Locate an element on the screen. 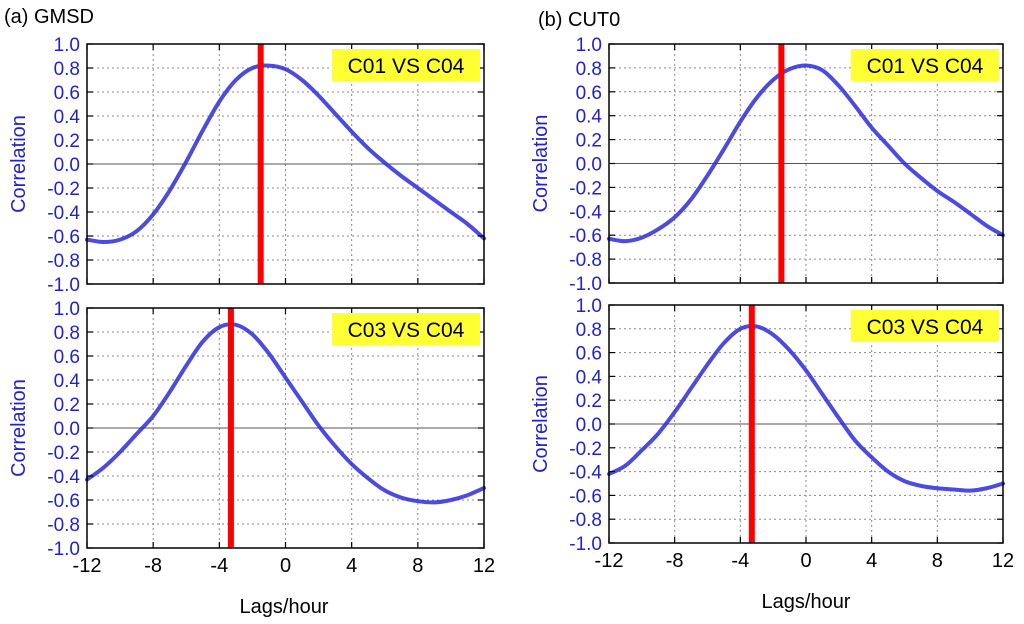  x-axis-label-b: Lags/hour is located at coordinates (806, 602).